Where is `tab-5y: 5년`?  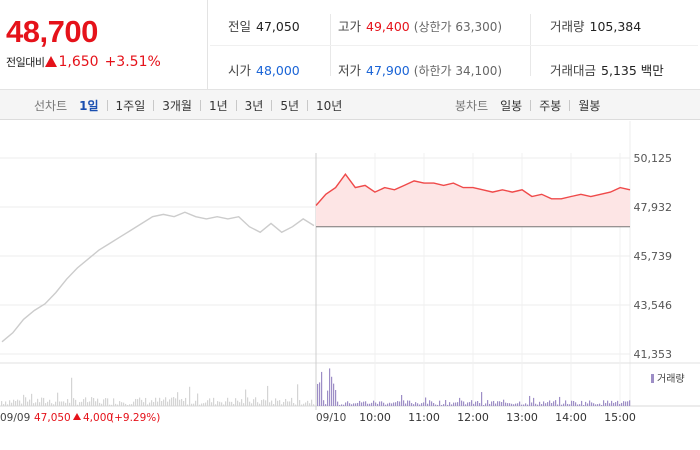 tab-5y: 5년 is located at coordinates (290, 105).